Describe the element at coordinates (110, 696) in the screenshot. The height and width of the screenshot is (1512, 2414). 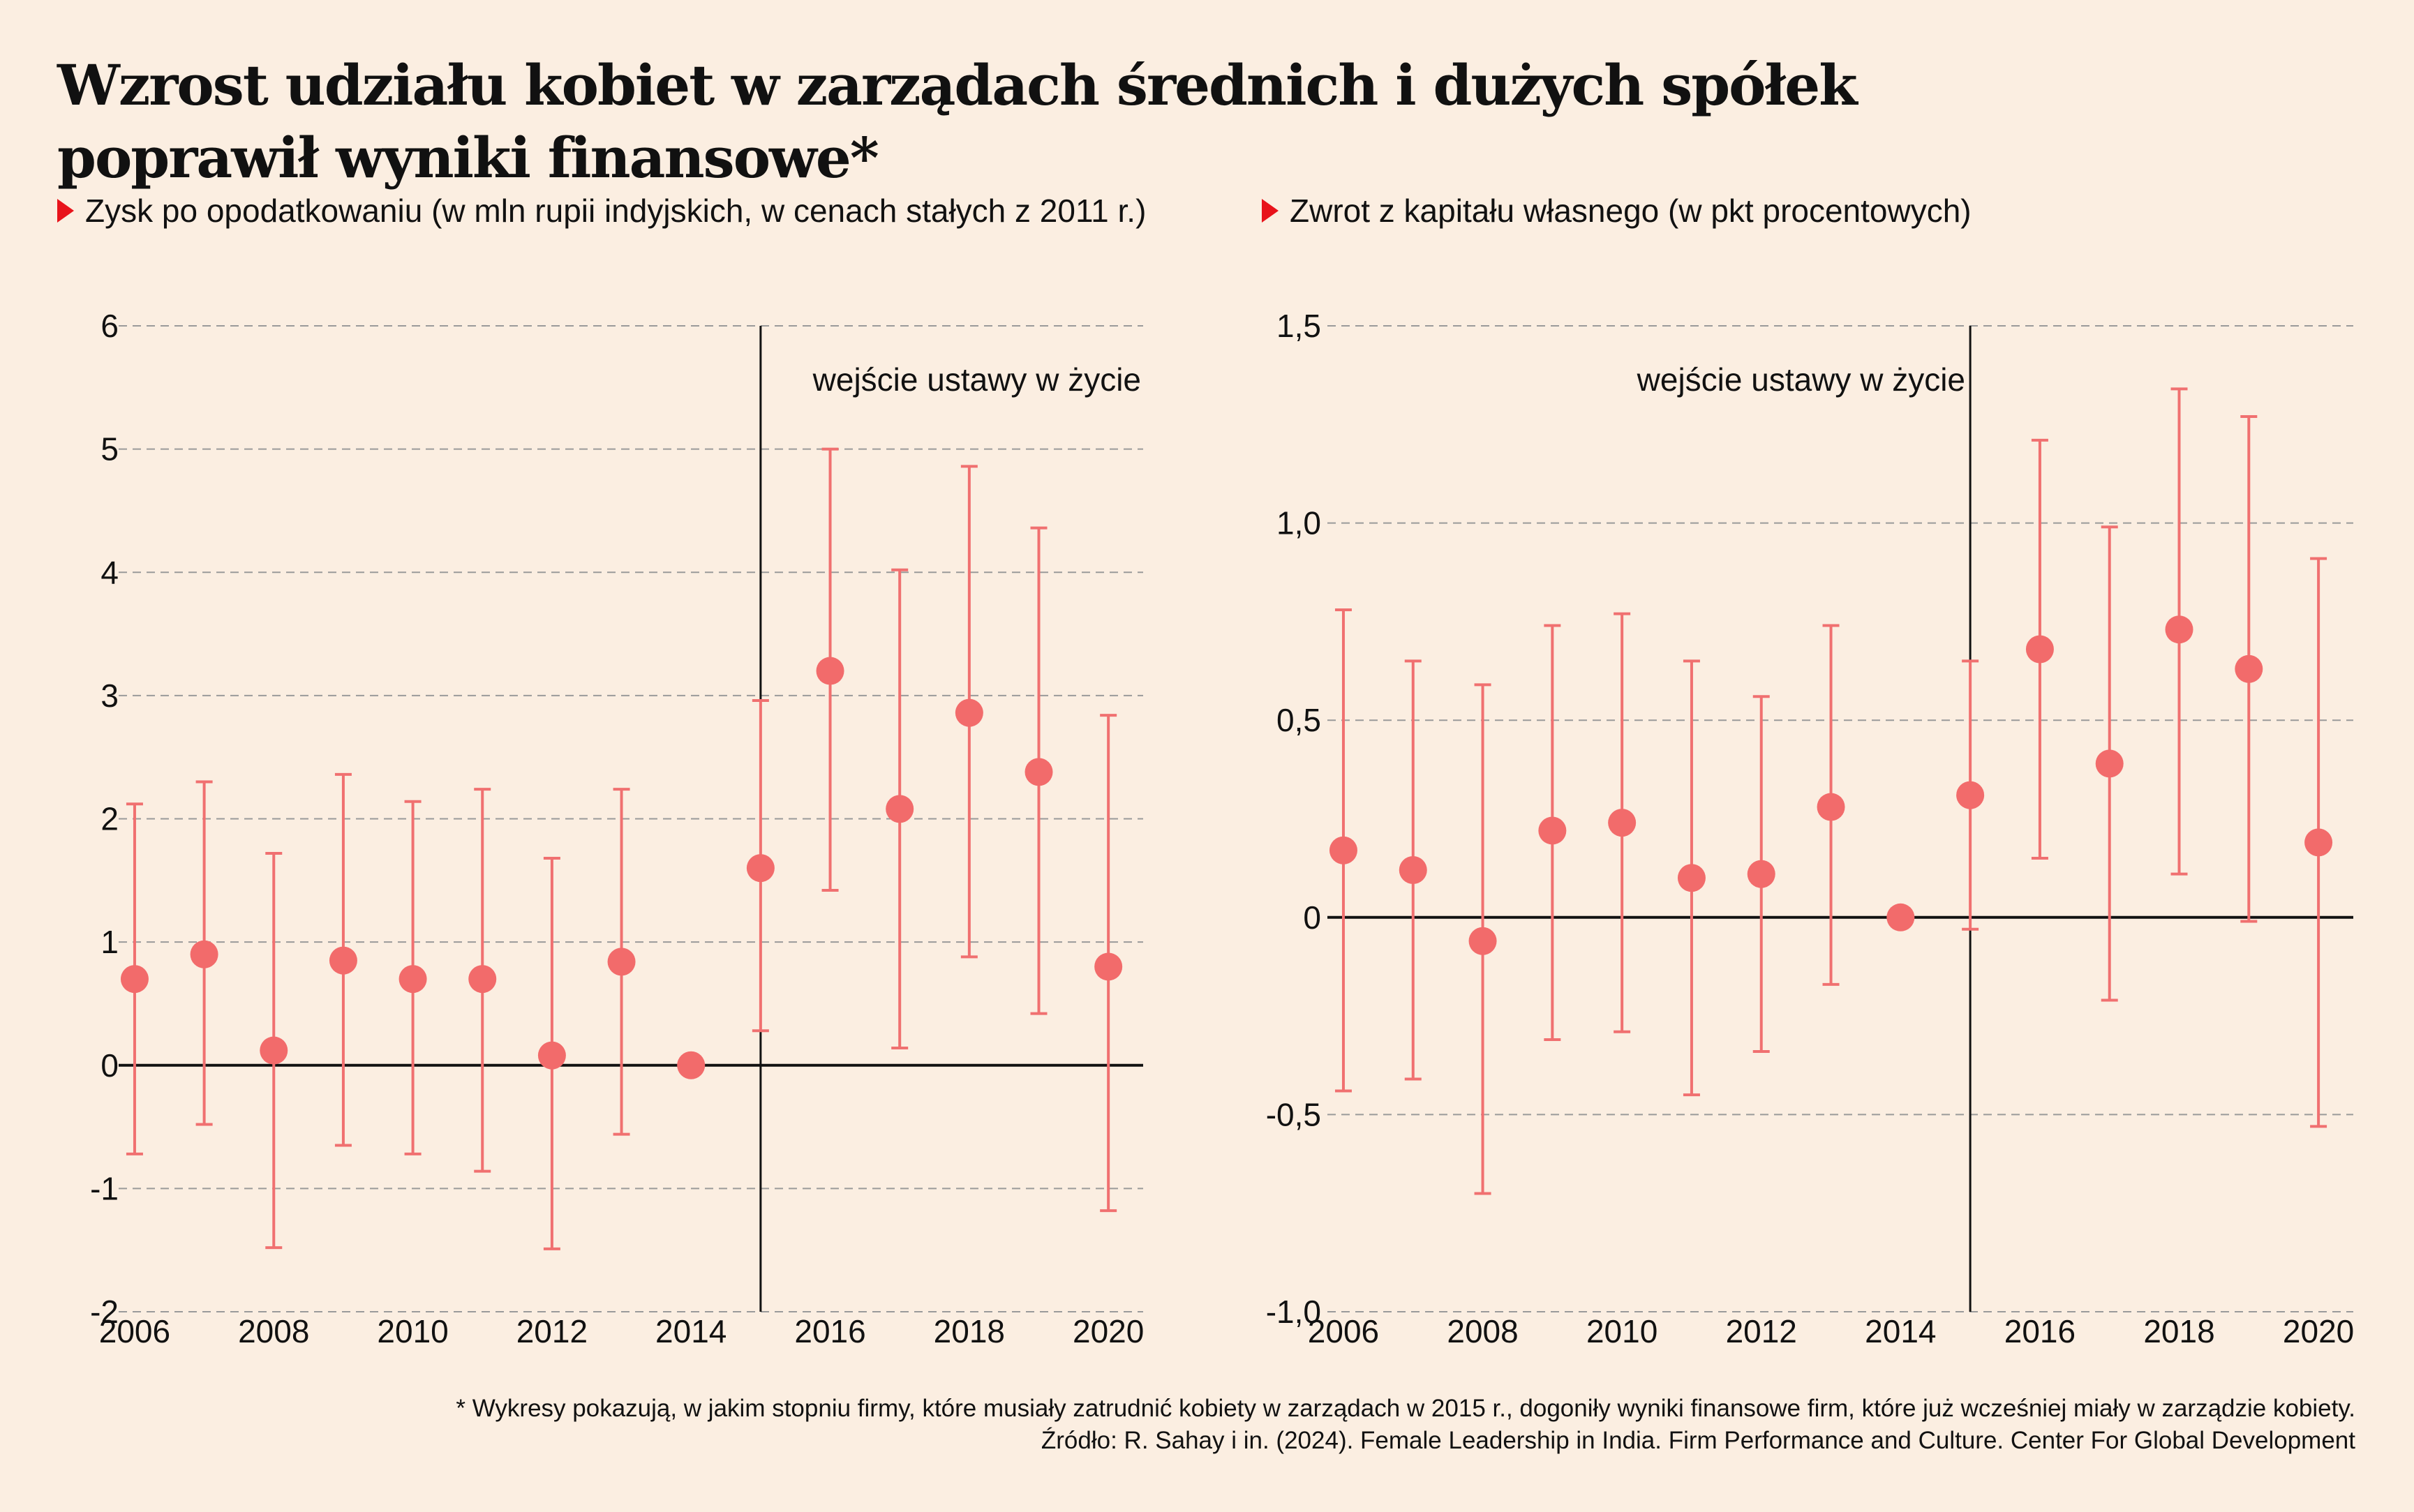
I see `y-tick-label: 3` at that location.